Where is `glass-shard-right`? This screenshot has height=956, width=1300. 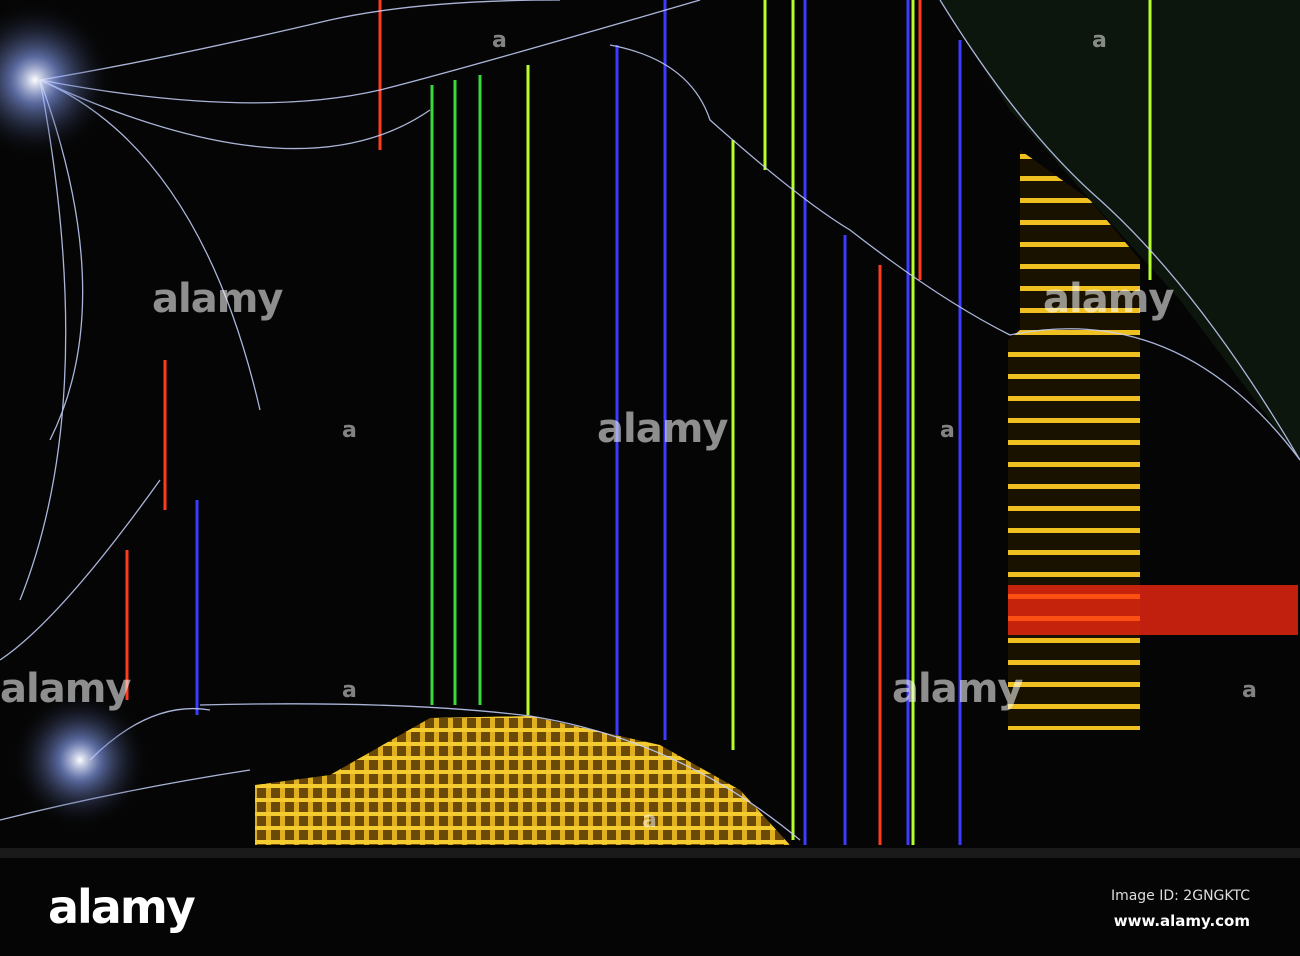 glass-shard-right is located at coordinates (1120, 230).